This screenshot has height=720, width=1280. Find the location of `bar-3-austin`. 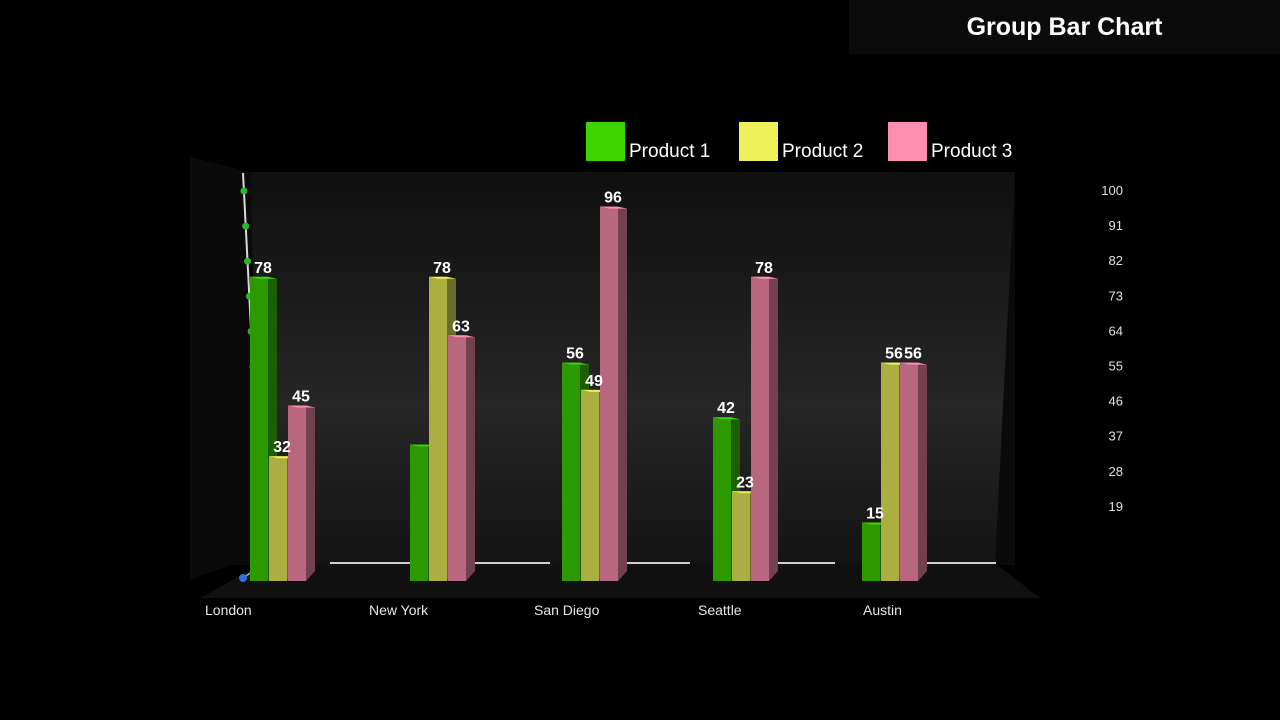

bar-3-austin is located at coordinates (913, 471).